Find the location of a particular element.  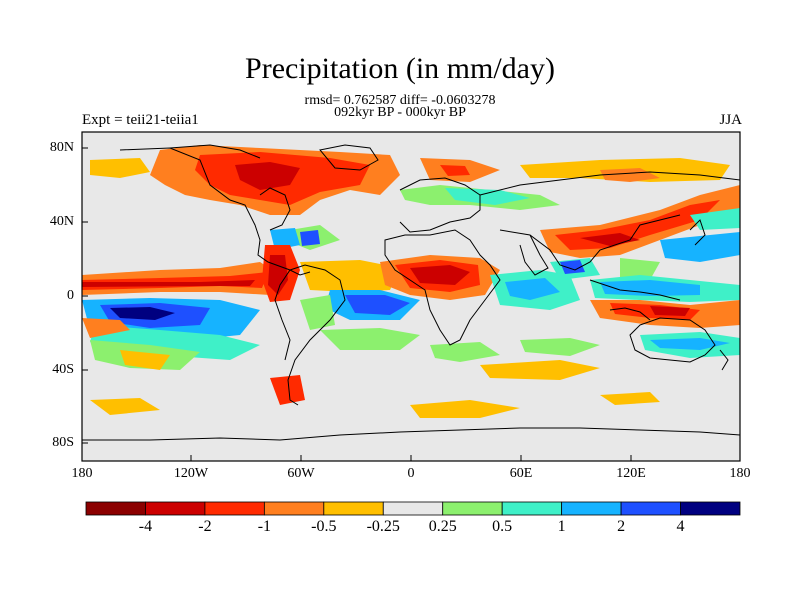

colorbar-label: 0.25 is located at coordinates (442, 526).